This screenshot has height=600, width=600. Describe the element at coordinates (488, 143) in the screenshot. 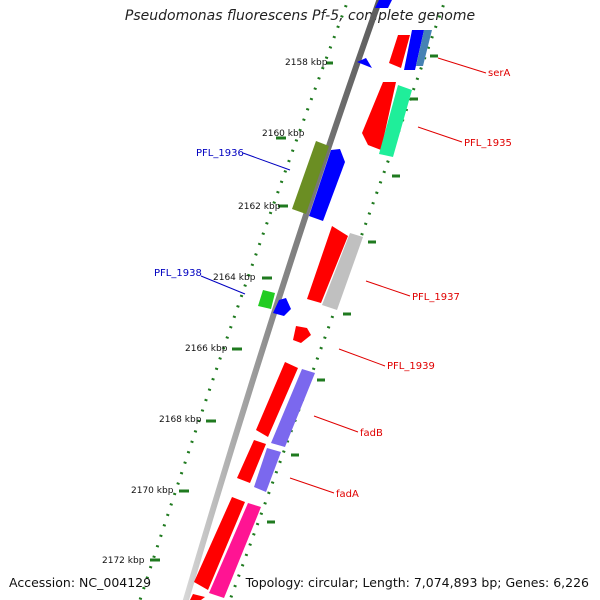

I see `gene-label-PFL_1935: PFL_1935` at that location.